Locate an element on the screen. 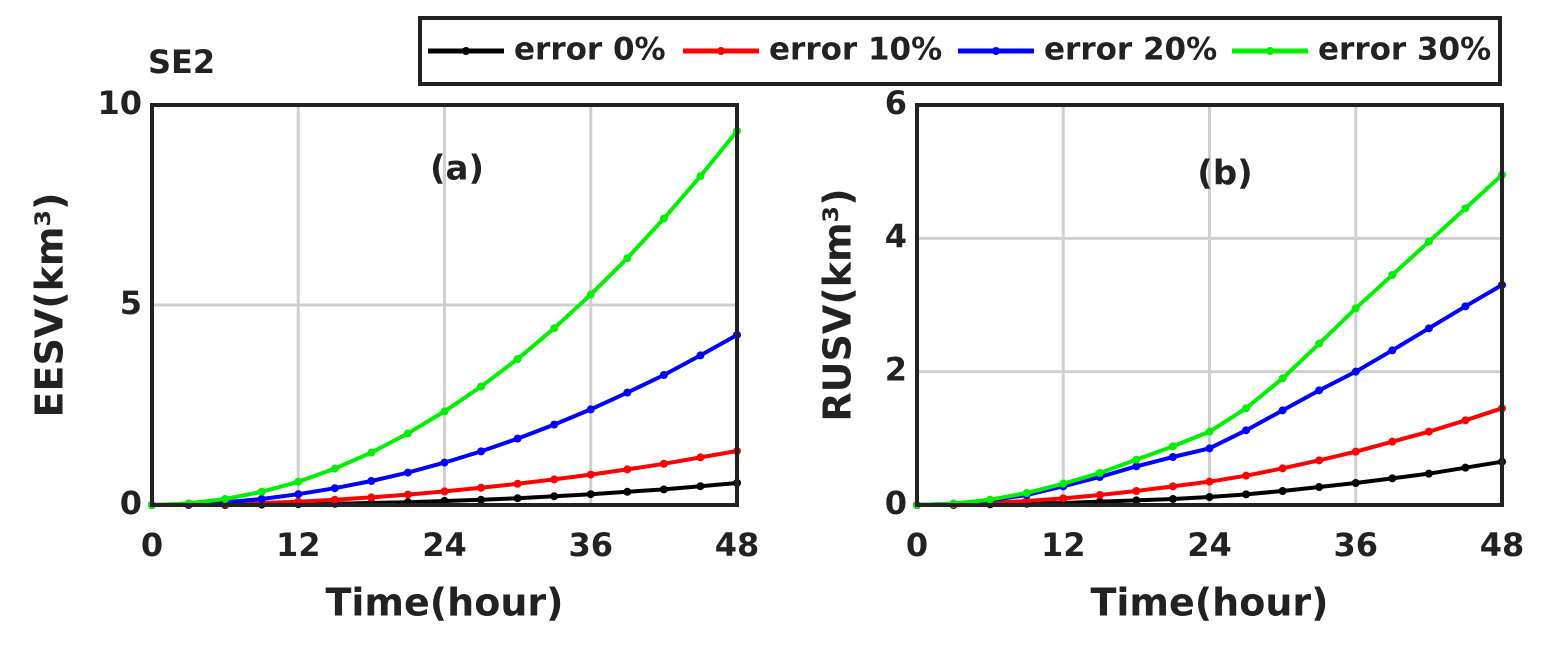  x-tick-label: 0 is located at coordinates (152, 545).